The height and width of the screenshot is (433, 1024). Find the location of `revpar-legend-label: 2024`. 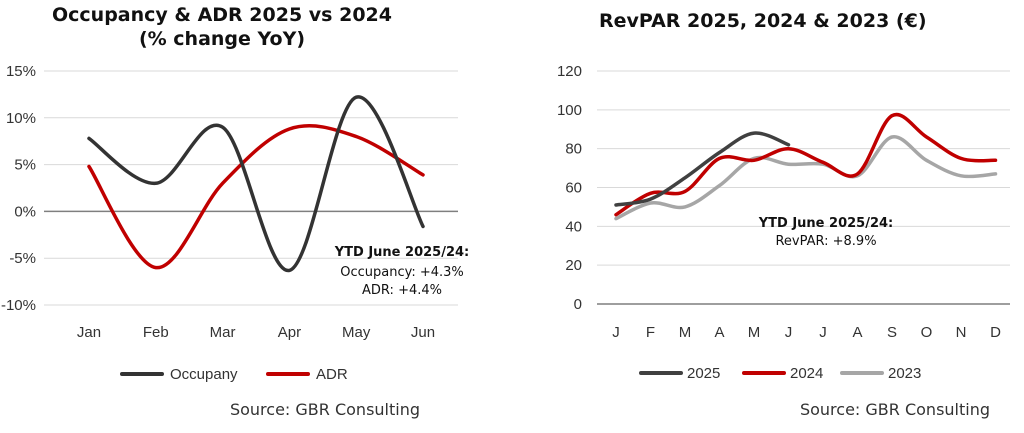

revpar-legend-label: 2024 is located at coordinates (806, 373).